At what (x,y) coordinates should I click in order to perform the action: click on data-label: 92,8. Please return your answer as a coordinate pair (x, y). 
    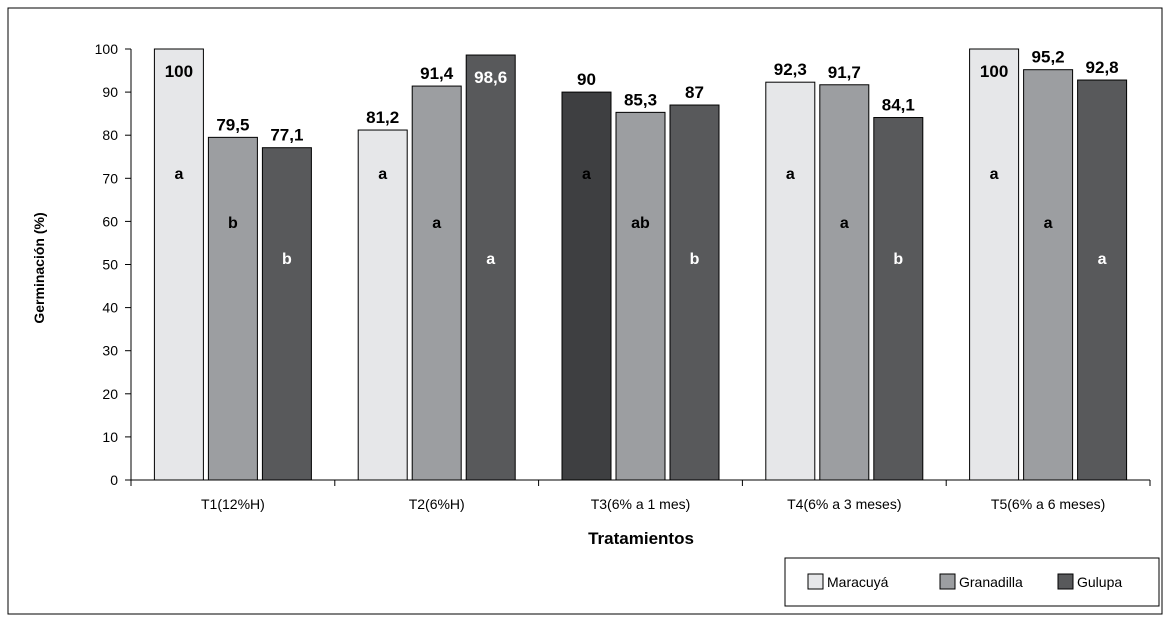
    Looking at the image, I should click on (1102, 67).